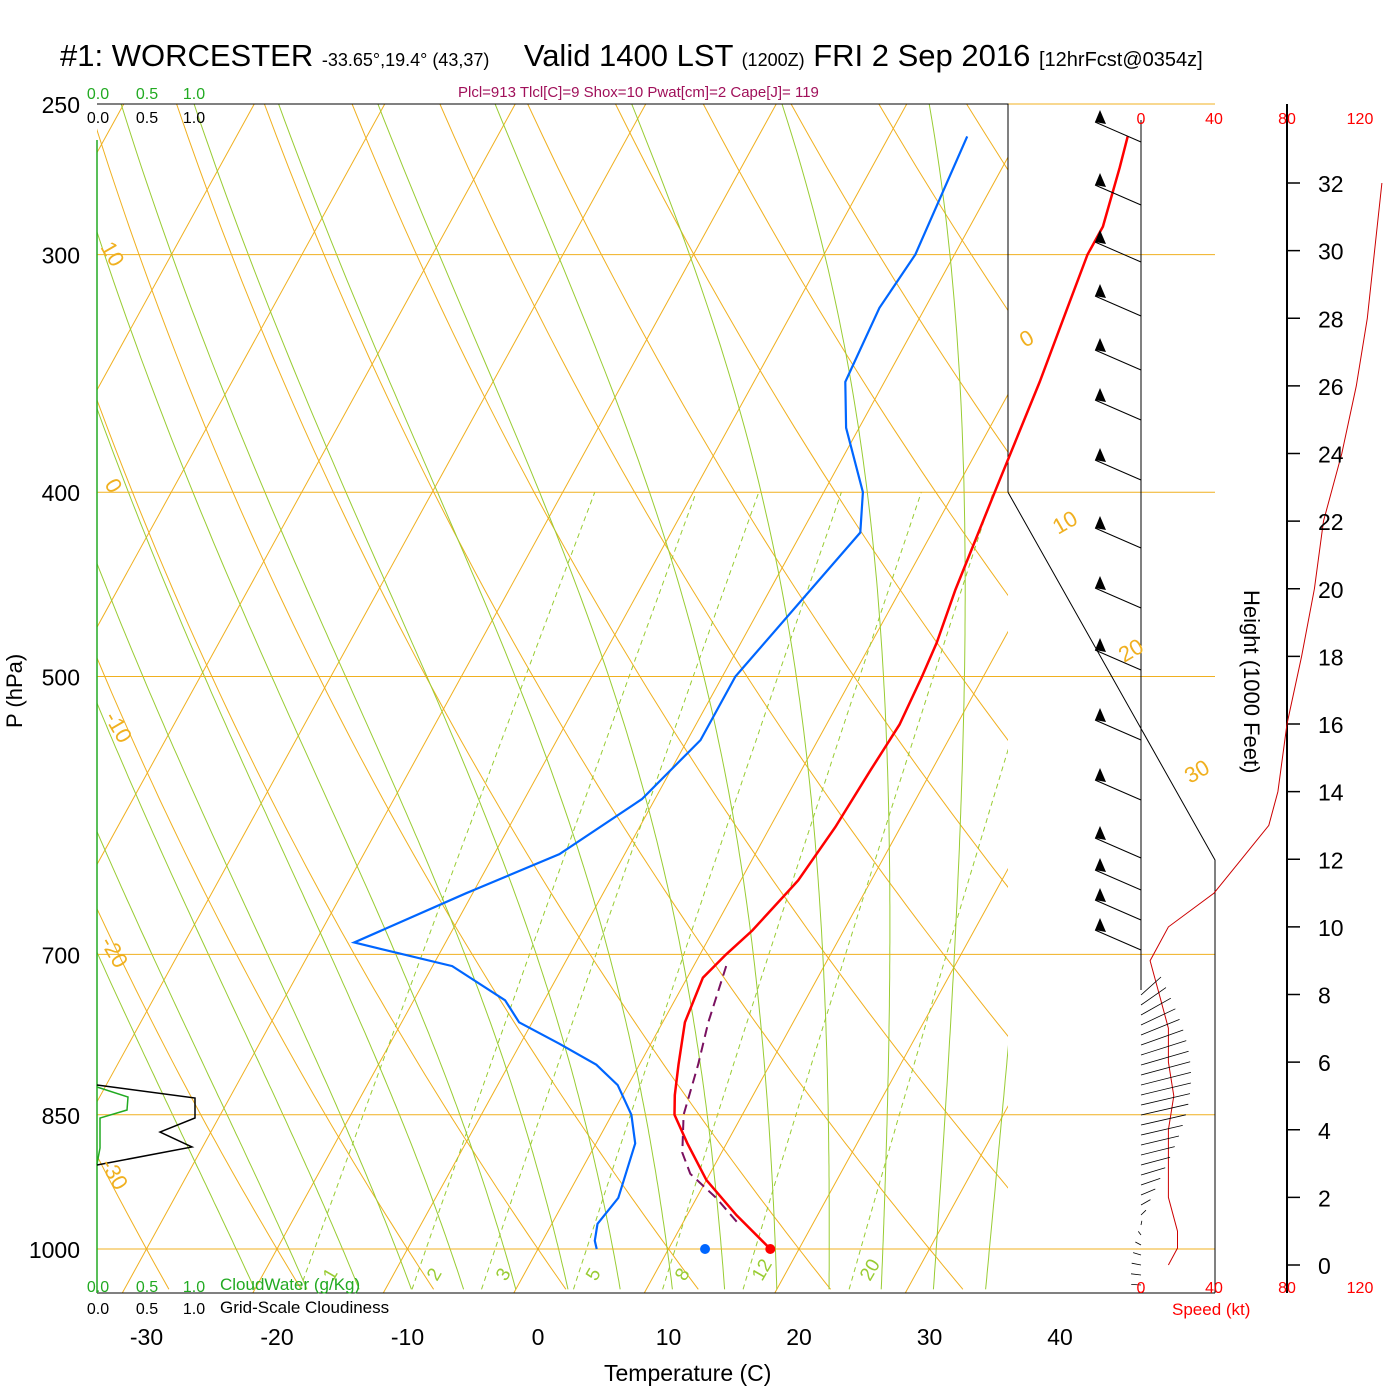 The image size is (1400, 1400). I want to click on height-tick-label: 10, so click(1331, 928).